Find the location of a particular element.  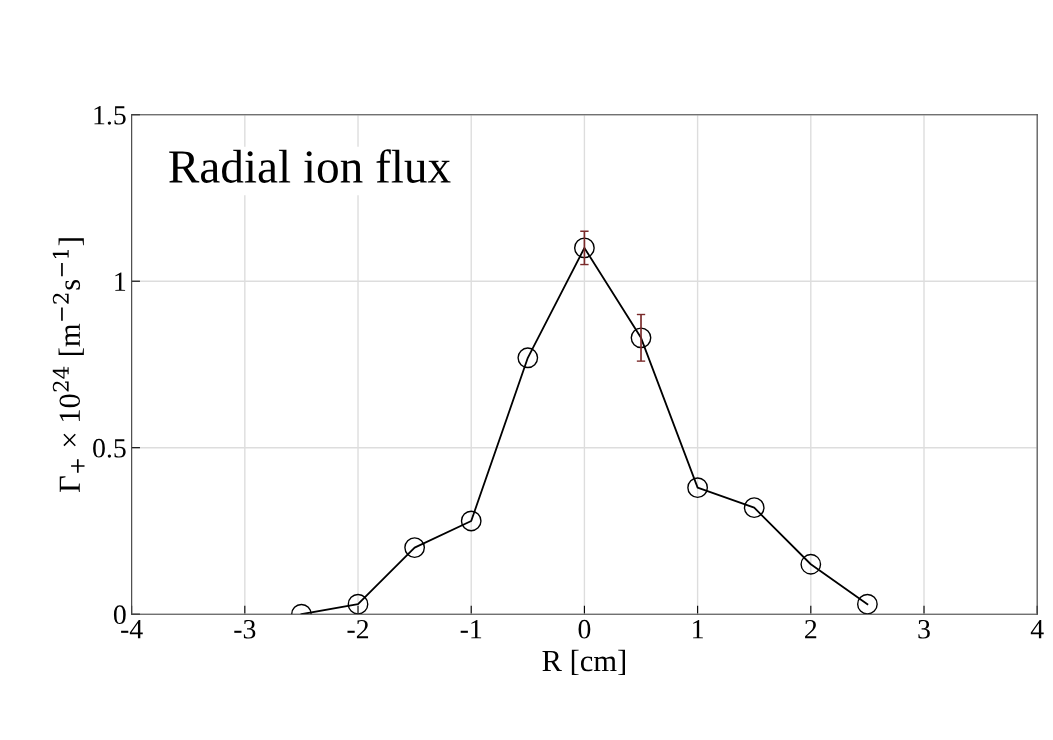

y-tick-label: 0.5 is located at coordinates (109, 448).